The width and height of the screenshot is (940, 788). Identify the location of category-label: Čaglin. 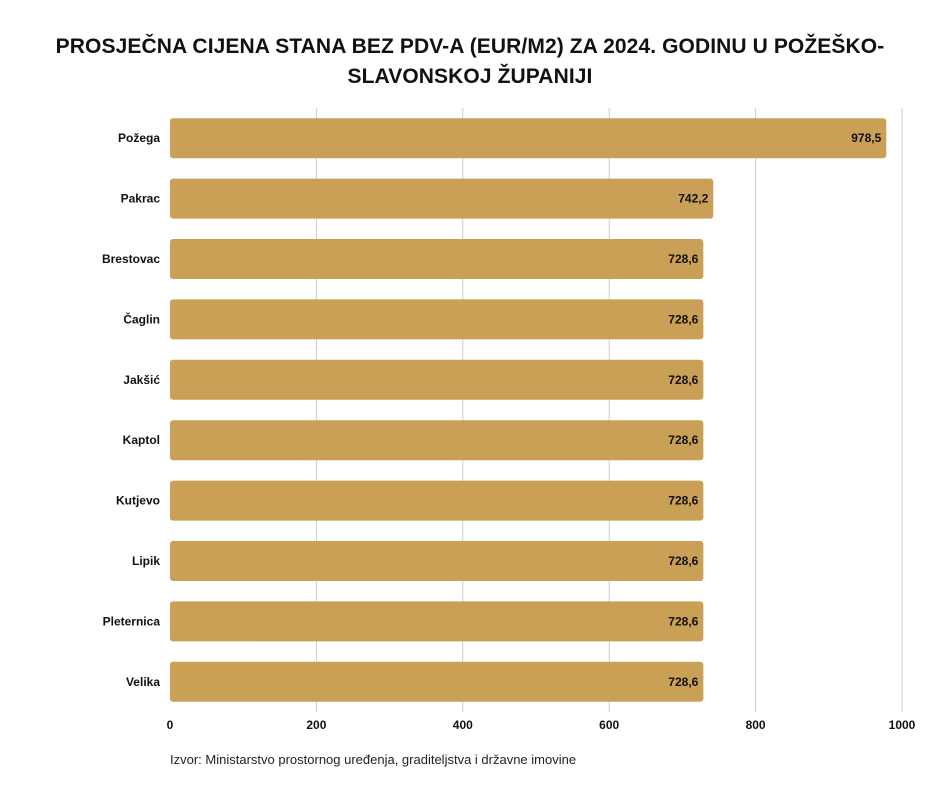
(141, 318).